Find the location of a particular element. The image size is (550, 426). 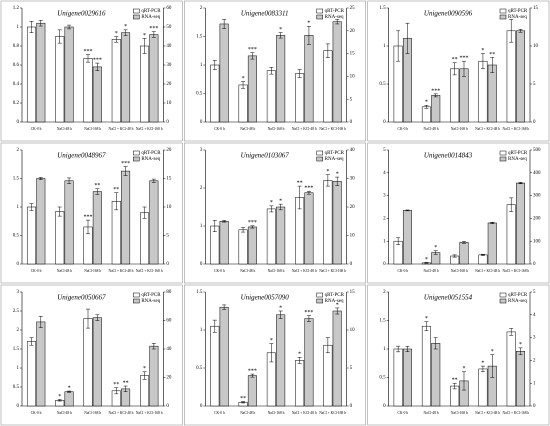

chart-title: Unigene0051554 is located at coordinates (448, 298).